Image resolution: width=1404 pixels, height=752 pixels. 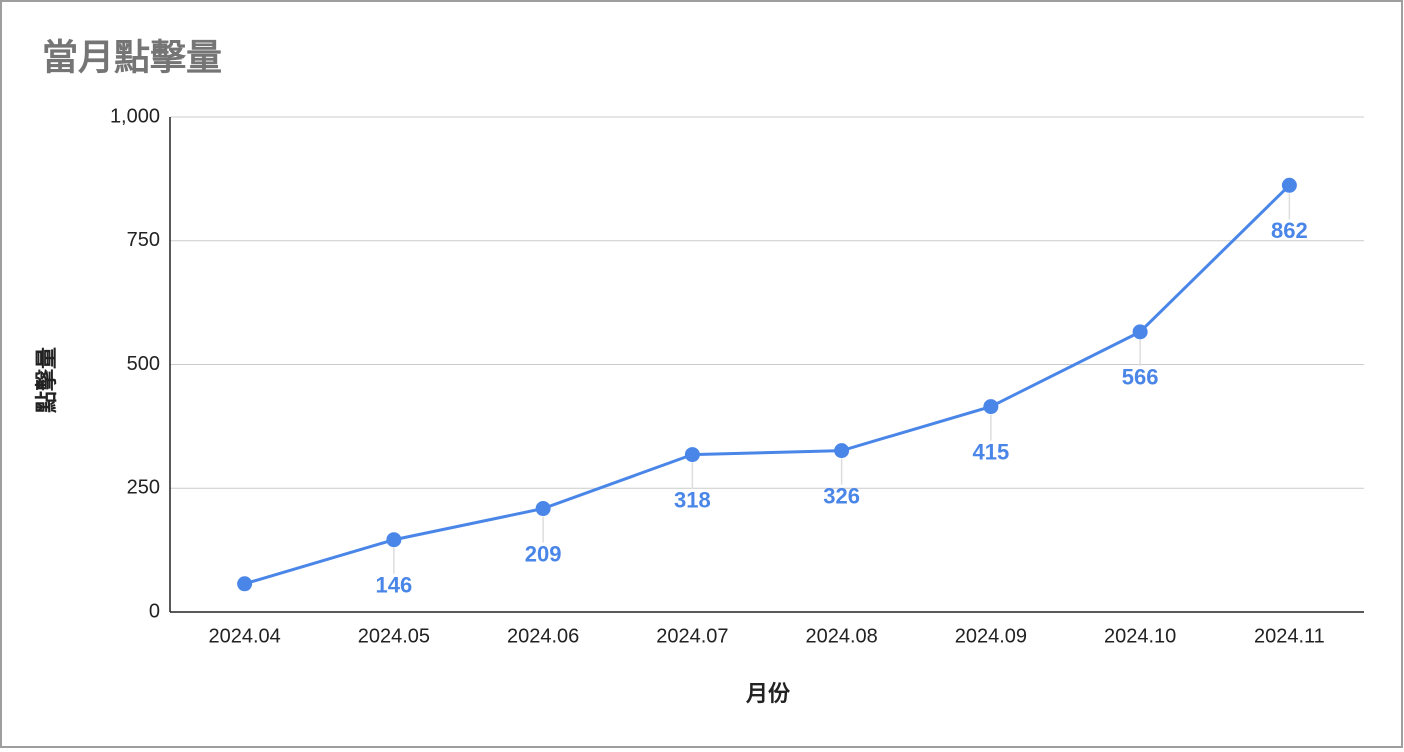 I want to click on x-tick-label: 2024.06, so click(x=543, y=636).